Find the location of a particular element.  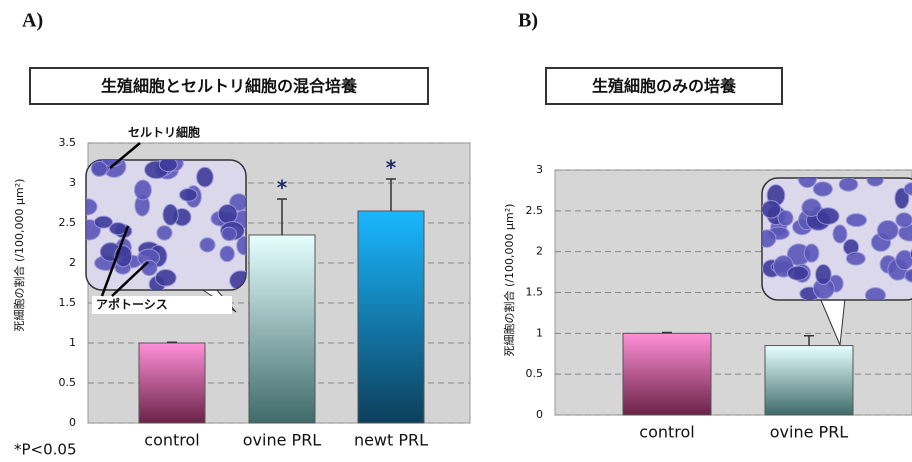

callout-pointer is located at coordinates (832, 322).